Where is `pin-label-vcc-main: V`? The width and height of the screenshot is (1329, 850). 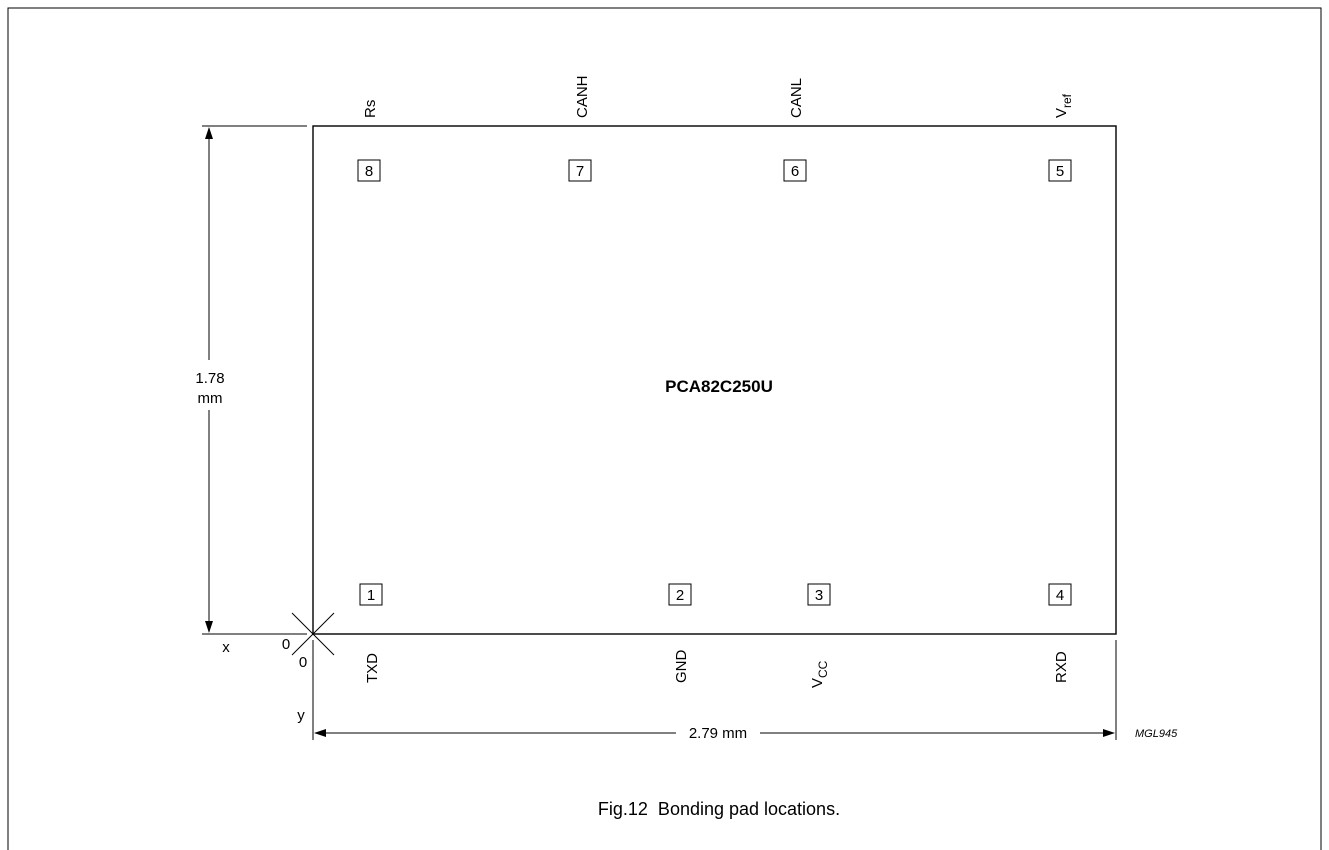
pin-label-vcc-main: V is located at coordinates (817, 683).